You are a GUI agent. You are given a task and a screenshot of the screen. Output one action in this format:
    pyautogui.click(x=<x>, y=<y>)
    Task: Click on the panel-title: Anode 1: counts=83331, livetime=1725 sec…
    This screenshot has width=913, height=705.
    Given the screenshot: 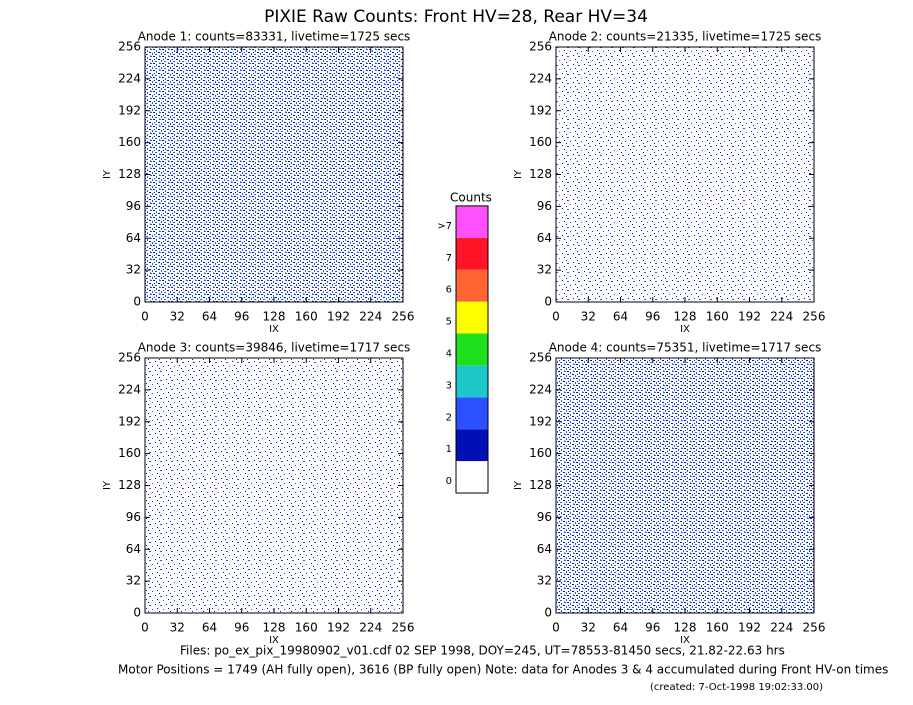 What is the action you would take?
    pyautogui.click(x=274, y=37)
    